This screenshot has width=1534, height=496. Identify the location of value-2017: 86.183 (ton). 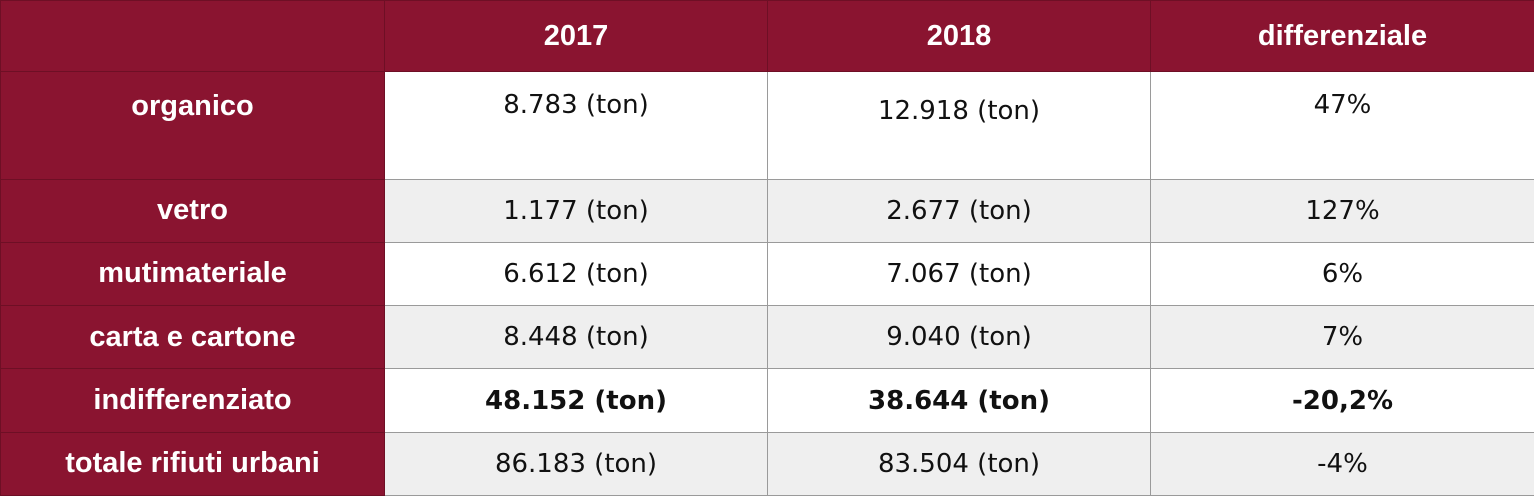
(576, 463).